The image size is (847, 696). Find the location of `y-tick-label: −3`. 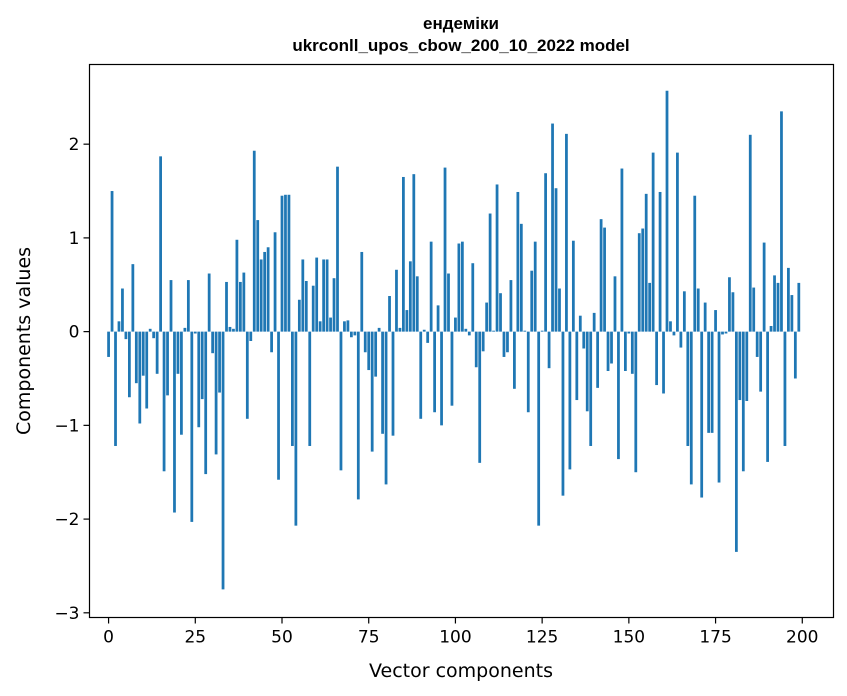

y-tick-label: −3 is located at coordinates (66, 614).